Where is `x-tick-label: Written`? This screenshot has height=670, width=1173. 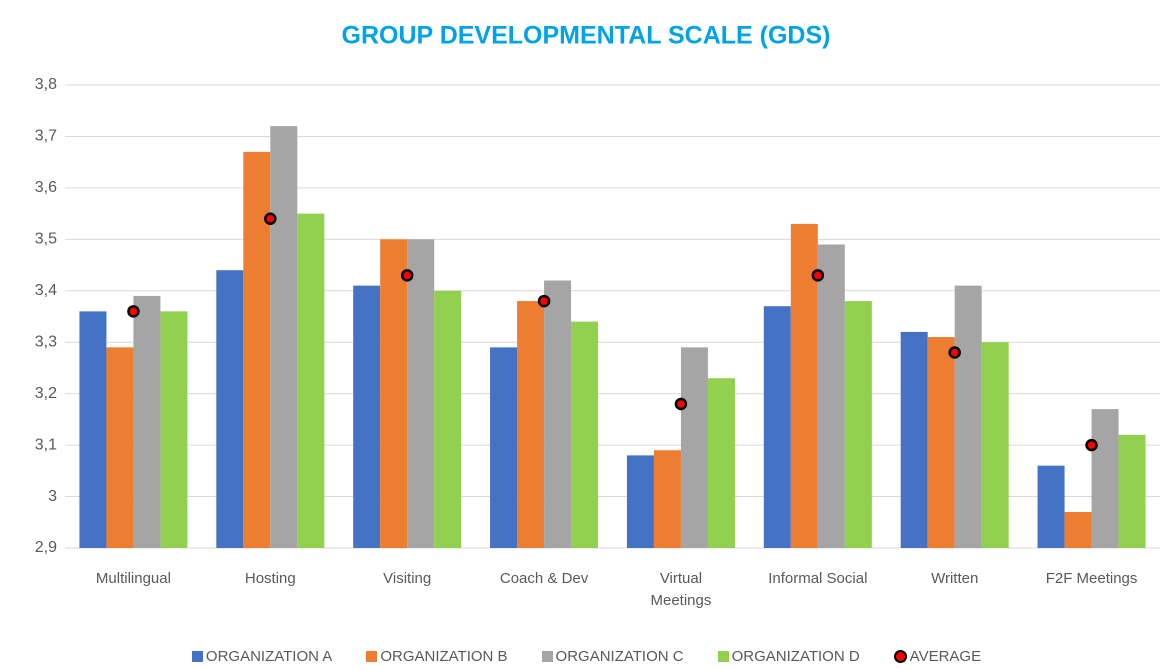
x-tick-label: Written is located at coordinates (955, 578).